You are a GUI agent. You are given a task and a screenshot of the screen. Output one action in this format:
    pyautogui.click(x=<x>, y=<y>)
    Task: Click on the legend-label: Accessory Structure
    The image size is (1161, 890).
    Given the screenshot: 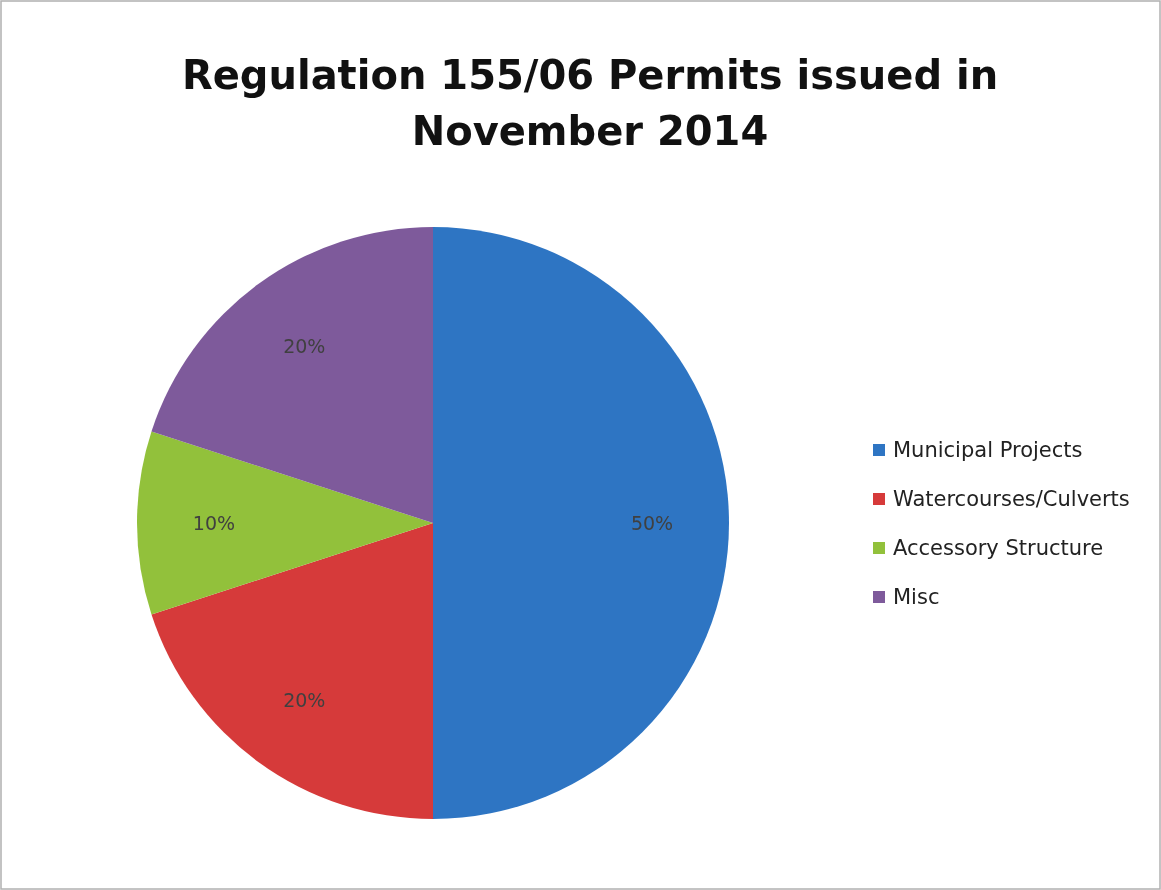 What is the action you would take?
    pyautogui.click(x=998, y=548)
    